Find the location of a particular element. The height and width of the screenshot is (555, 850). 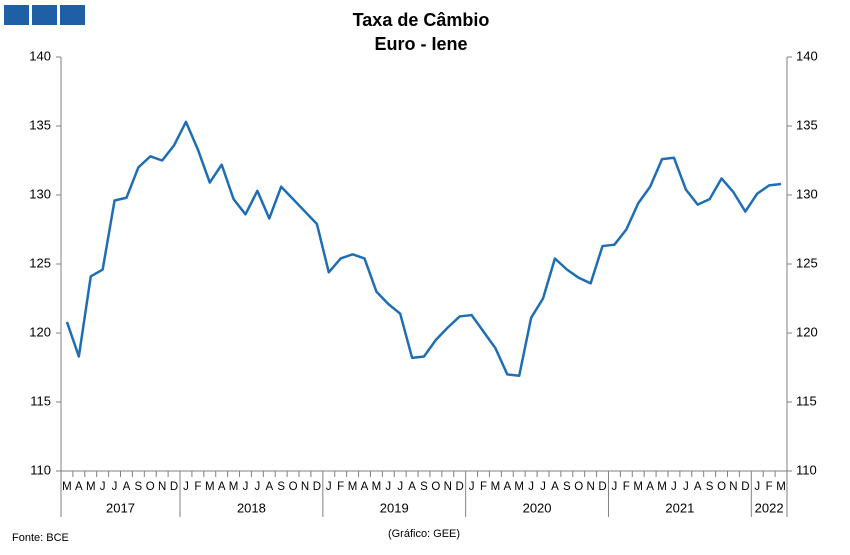

y2-tick-label: 130 is located at coordinates (807, 193).